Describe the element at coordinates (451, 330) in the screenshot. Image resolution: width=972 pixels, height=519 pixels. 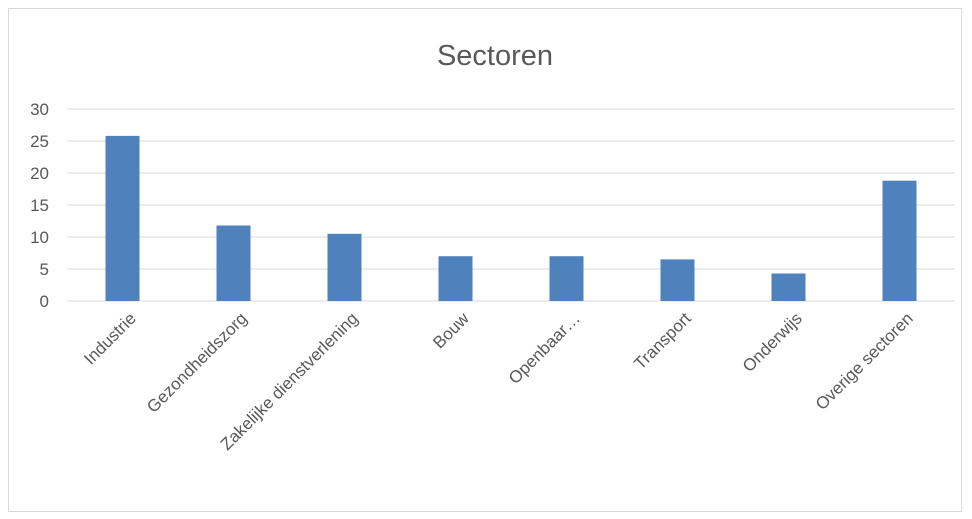
I see `x-category-label: Bouw` at that location.